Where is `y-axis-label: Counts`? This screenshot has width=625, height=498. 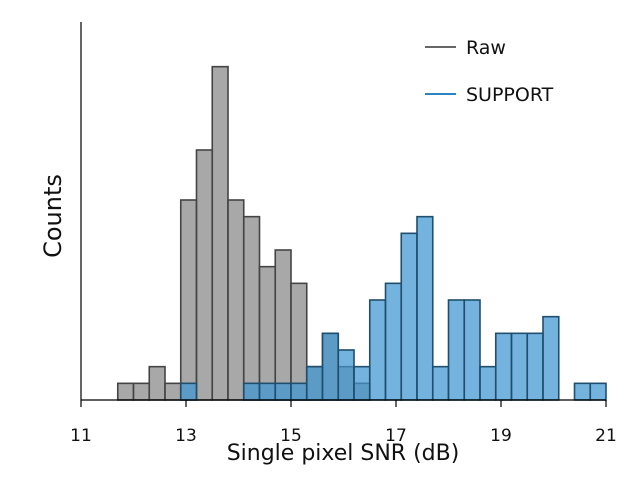
y-axis-label: Counts is located at coordinates (53, 216).